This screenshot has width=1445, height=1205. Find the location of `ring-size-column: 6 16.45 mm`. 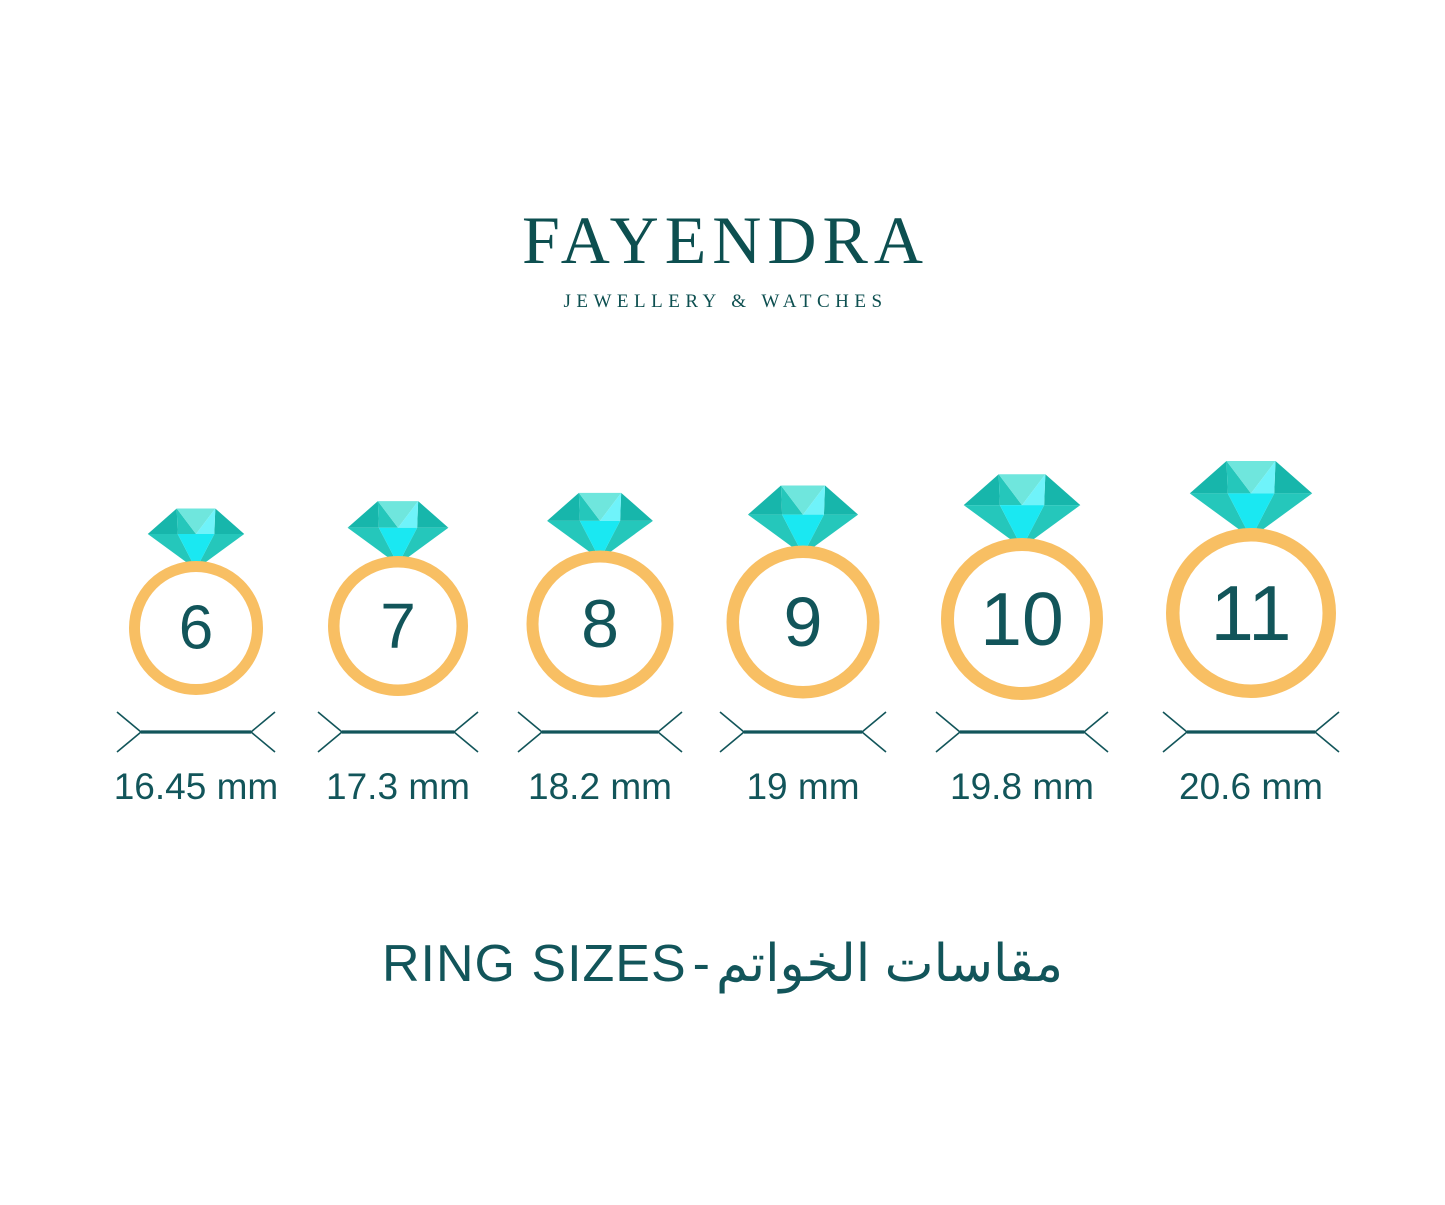

ring-size-column: 6 16.45 mm is located at coordinates (196, 636).